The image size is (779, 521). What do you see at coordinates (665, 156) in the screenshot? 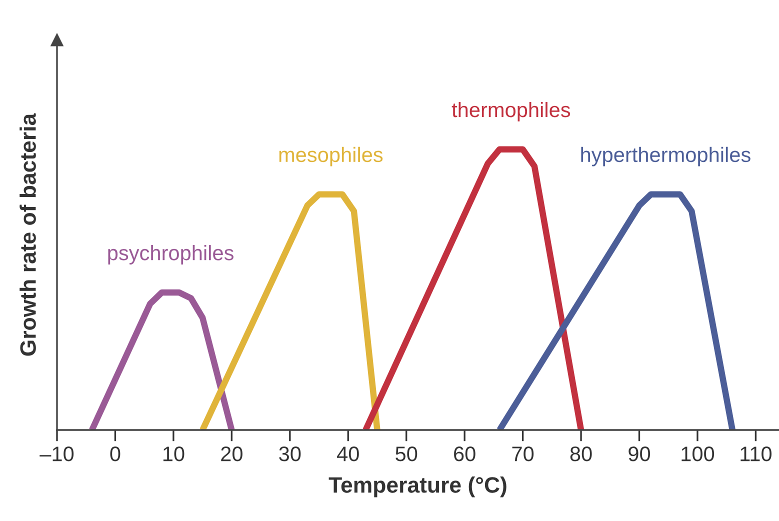
I see `series-label: hyperthermophiles` at bounding box center [665, 156].